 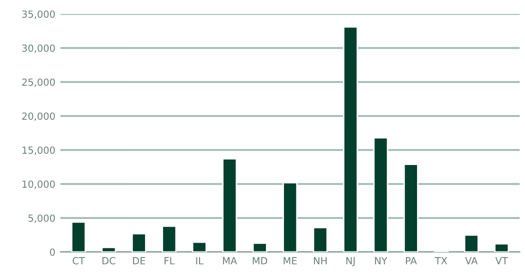 I want to click on x-tick-label: MD, so click(x=260, y=260).